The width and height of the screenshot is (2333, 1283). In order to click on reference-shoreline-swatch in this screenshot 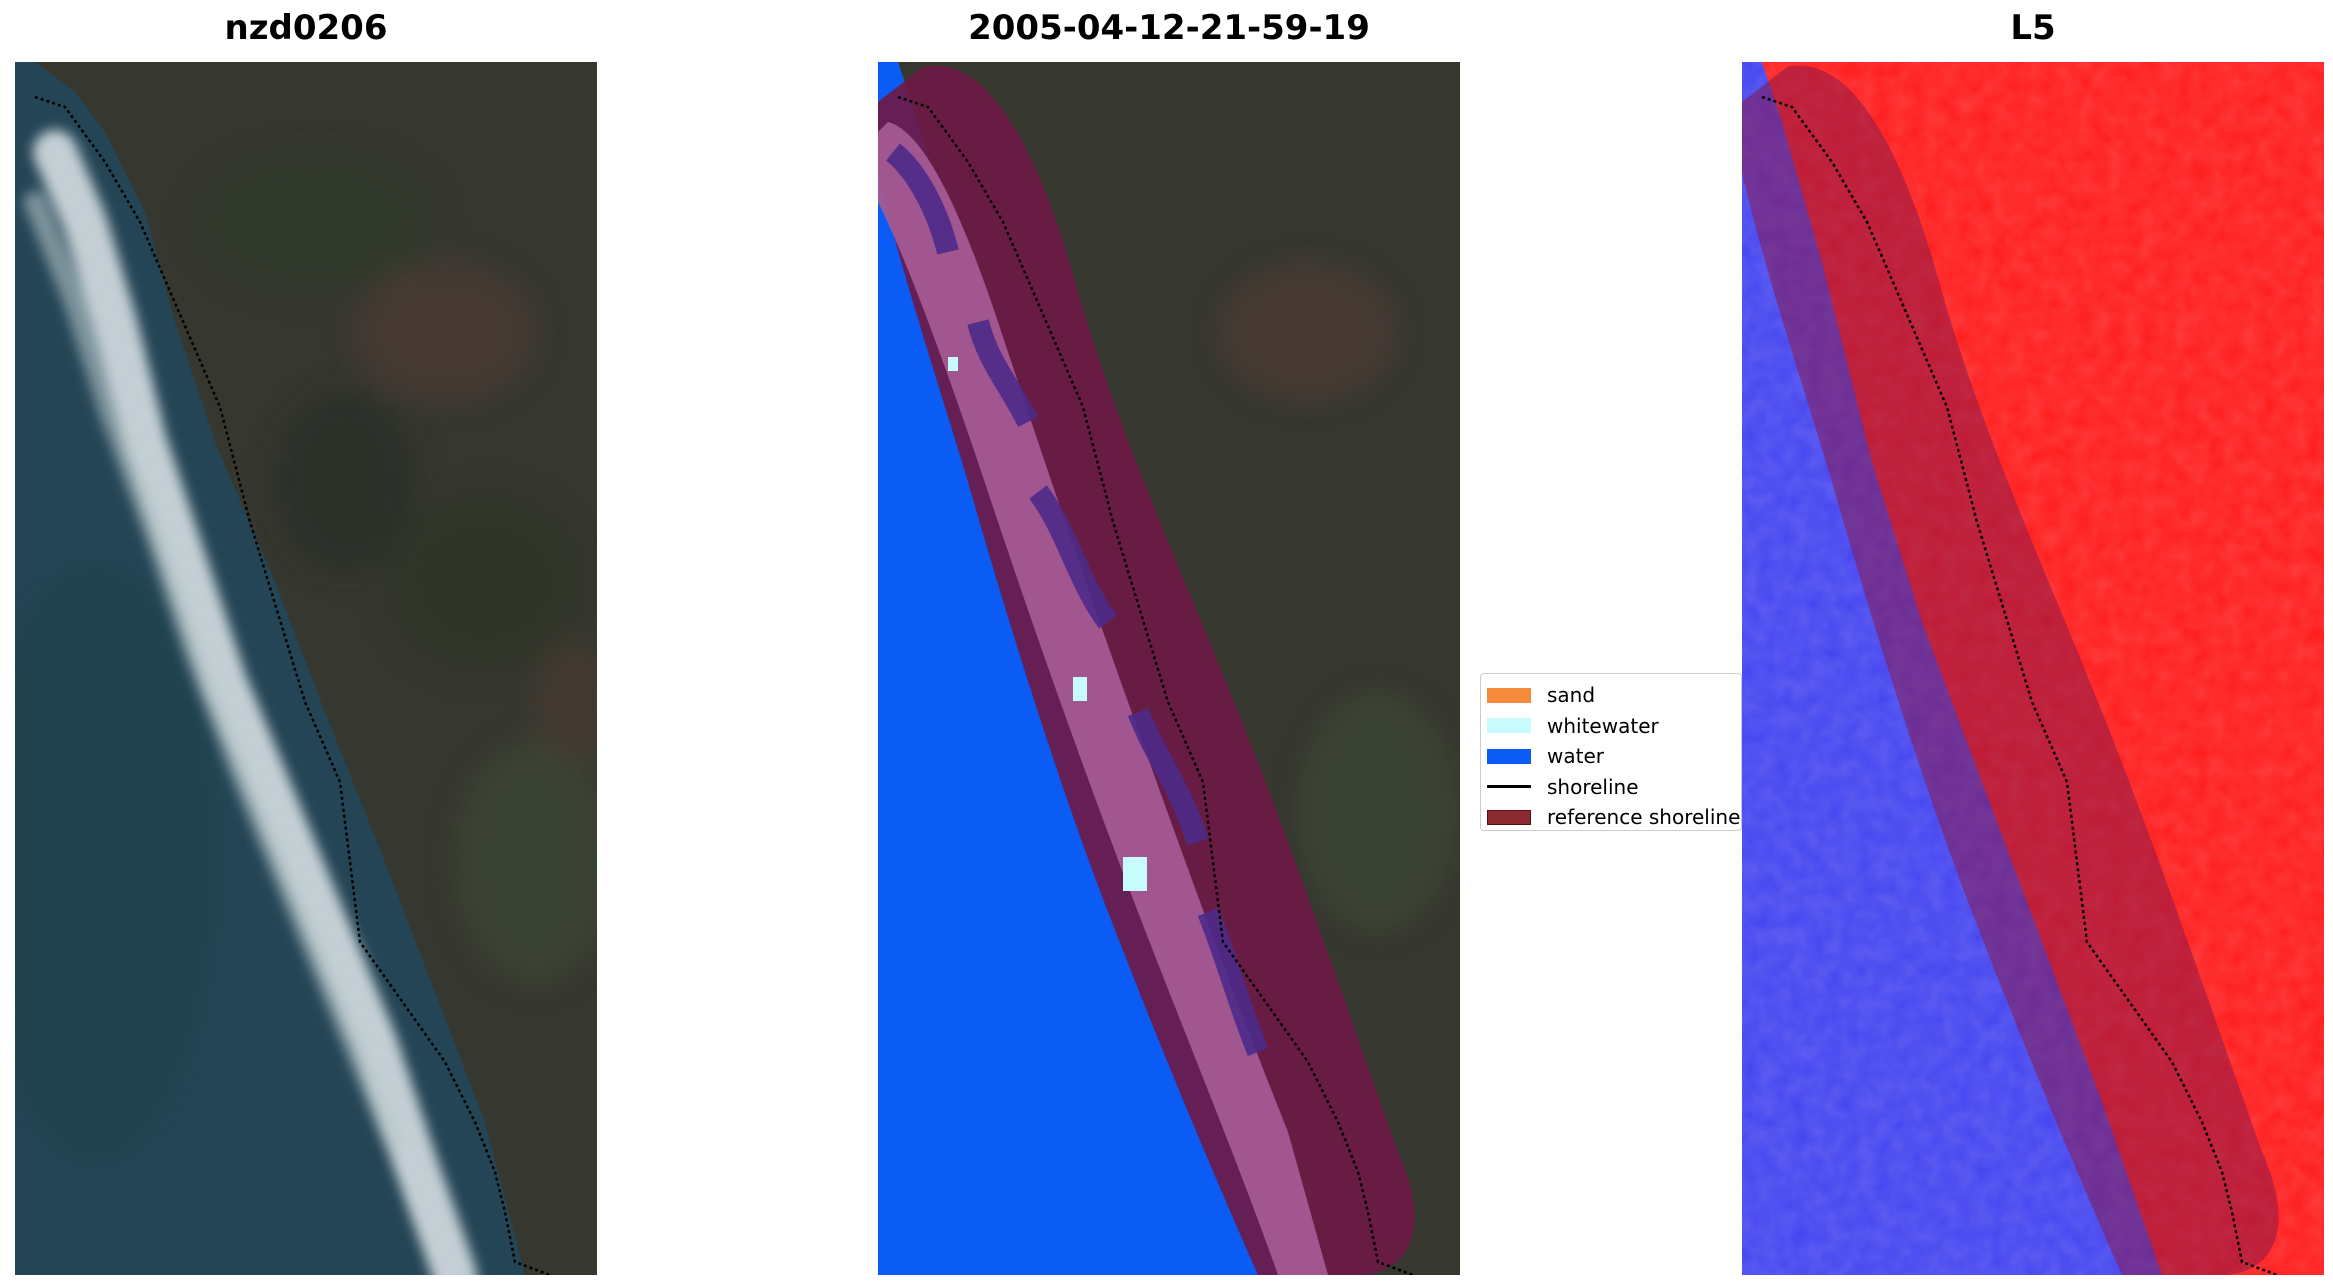, I will do `click(1509, 817)`.